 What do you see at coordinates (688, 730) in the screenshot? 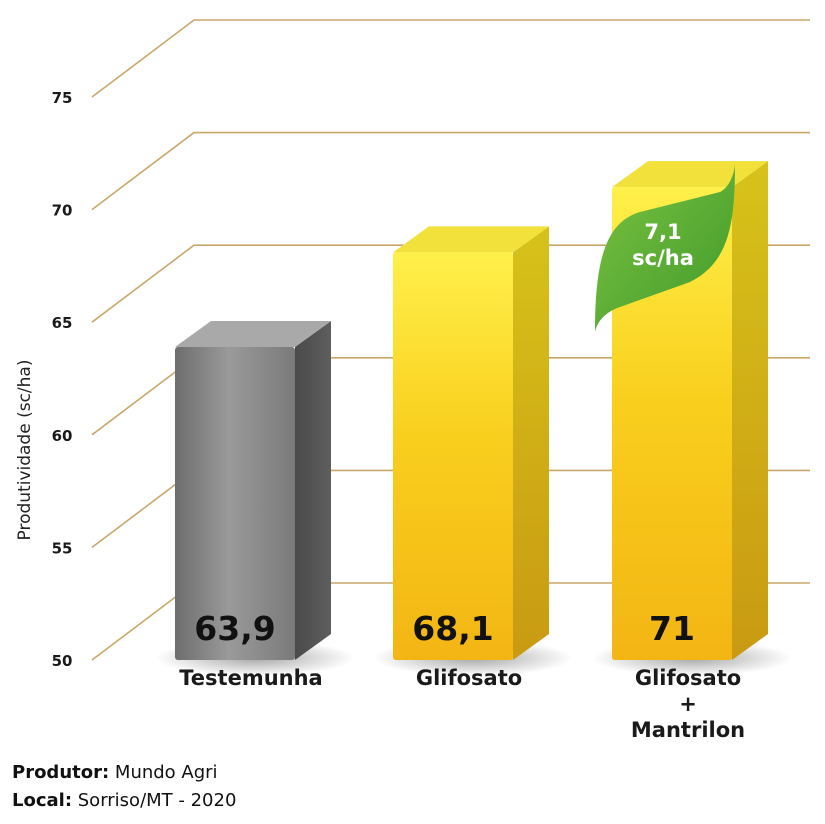
I see `category-label: Mantrilon` at bounding box center [688, 730].